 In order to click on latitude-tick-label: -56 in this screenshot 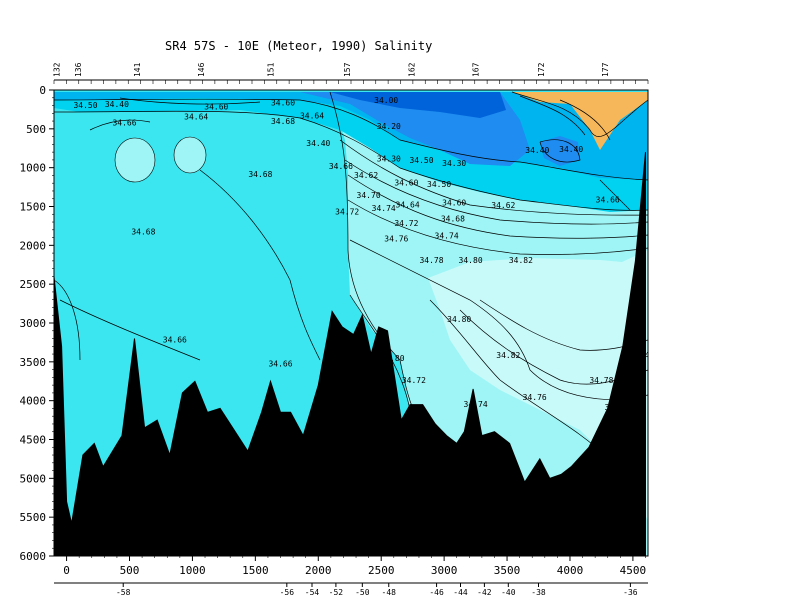, I will do `click(287, 592)`.